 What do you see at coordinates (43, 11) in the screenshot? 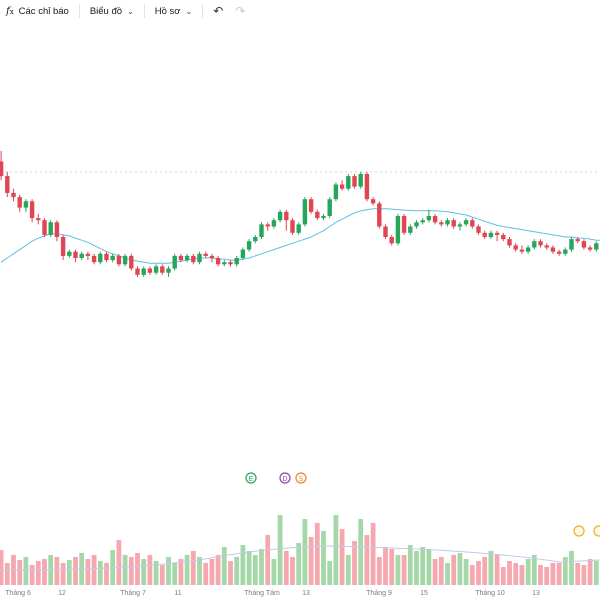
I see `indicators-label: Các chỉ báo` at bounding box center [43, 11].